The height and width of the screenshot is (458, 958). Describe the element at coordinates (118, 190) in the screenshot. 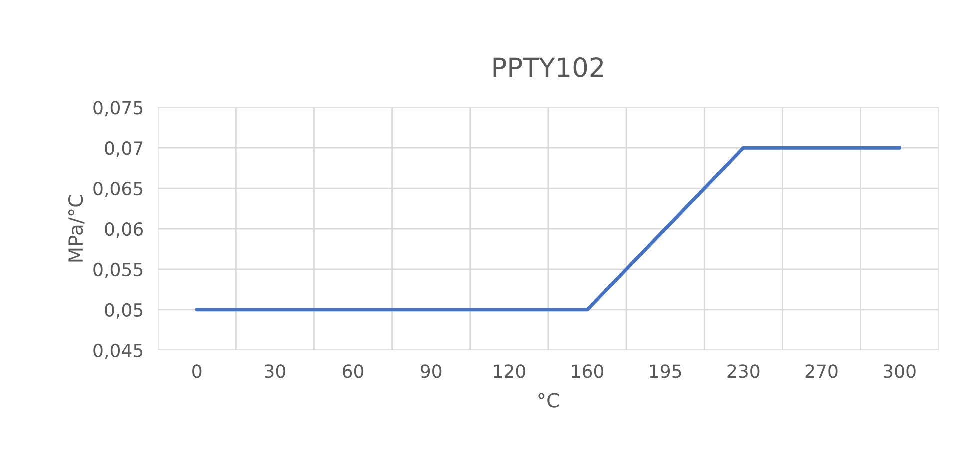

I see `y-tick-label: 0,065` at that location.